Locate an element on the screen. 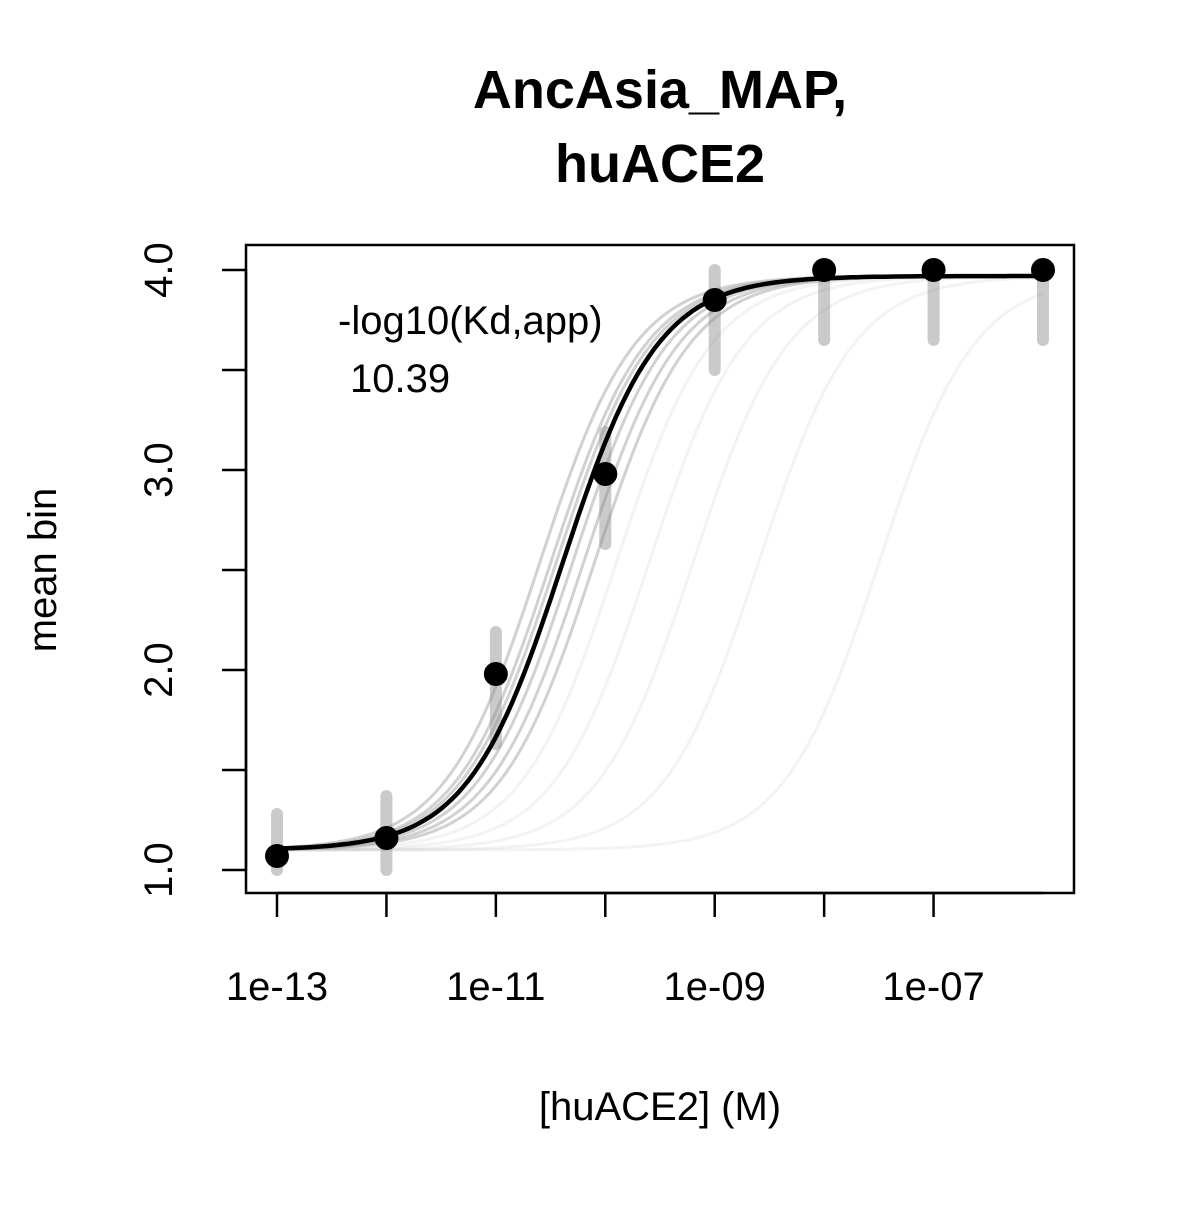 This screenshot has width=1200, height=1205. y-axis: 1.0 2.0 3.0 4.0 is located at coordinates (192, 570).